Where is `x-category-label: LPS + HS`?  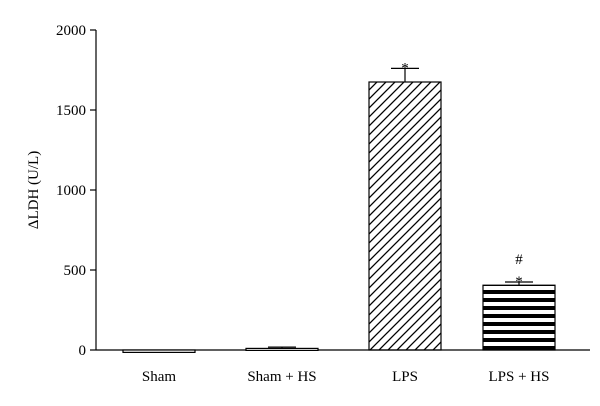
x-category-label: LPS + HS is located at coordinates (519, 377).